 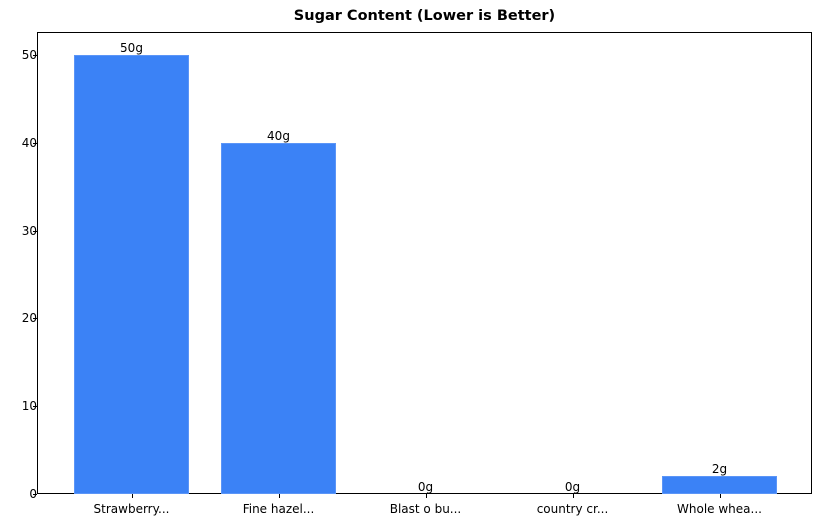 I want to click on y-tick-label: 20, so click(x=29, y=318).